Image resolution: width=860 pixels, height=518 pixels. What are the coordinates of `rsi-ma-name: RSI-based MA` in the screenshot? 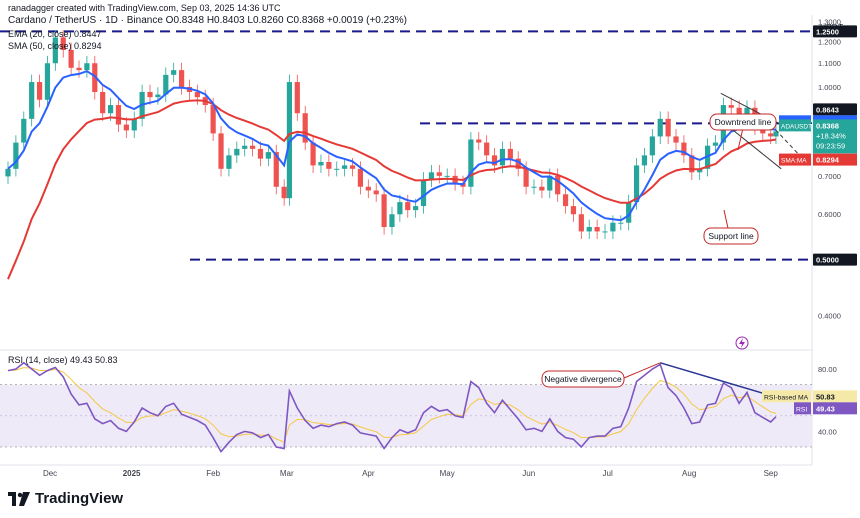 It's located at (786, 397).